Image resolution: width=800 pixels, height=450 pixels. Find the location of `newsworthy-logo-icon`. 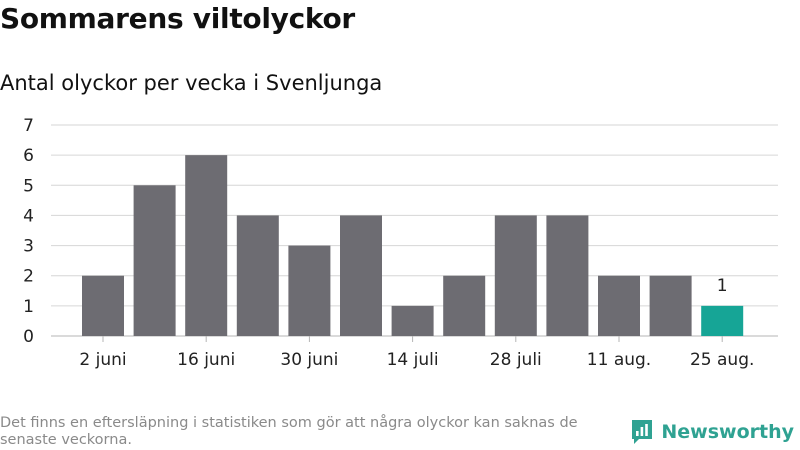

newsworthy-logo-icon is located at coordinates (642, 432).